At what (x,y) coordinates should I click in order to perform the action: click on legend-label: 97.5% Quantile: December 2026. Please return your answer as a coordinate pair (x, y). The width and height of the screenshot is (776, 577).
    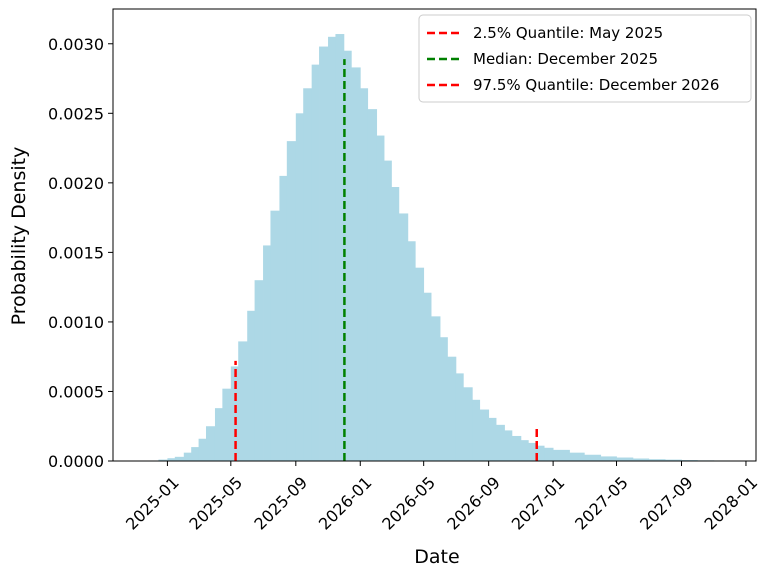
    Looking at the image, I should click on (596, 85).